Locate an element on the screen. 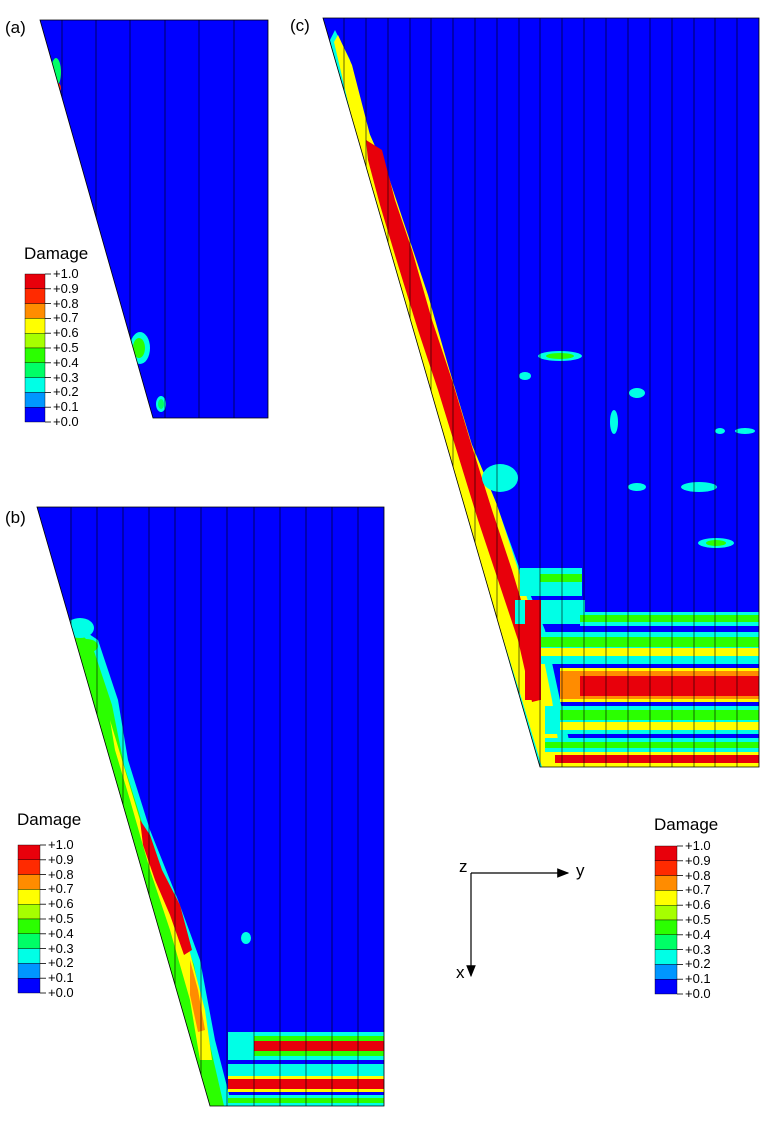  legend-value-c: +0.2 is located at coordinates (698, 964).